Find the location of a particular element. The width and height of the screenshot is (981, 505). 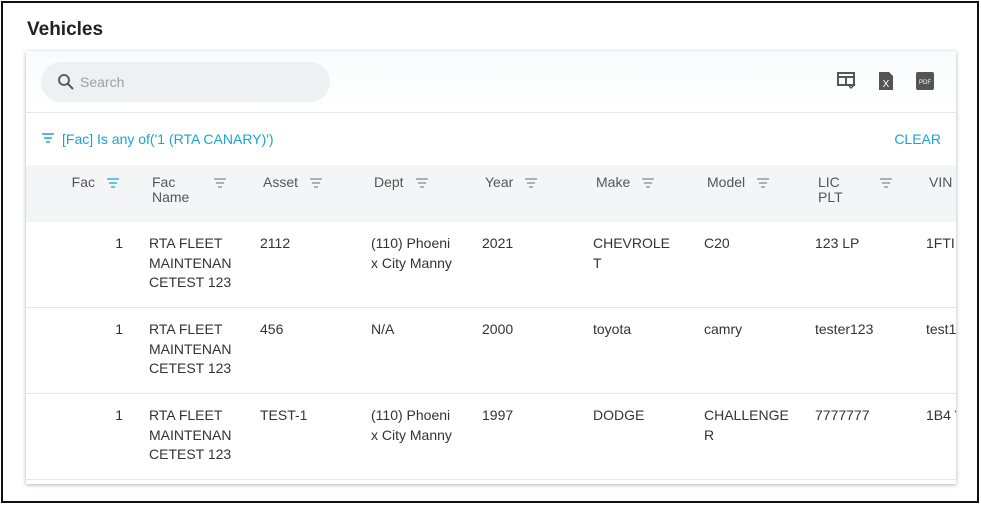

search-box: Search is located at coordinates (185, 82).